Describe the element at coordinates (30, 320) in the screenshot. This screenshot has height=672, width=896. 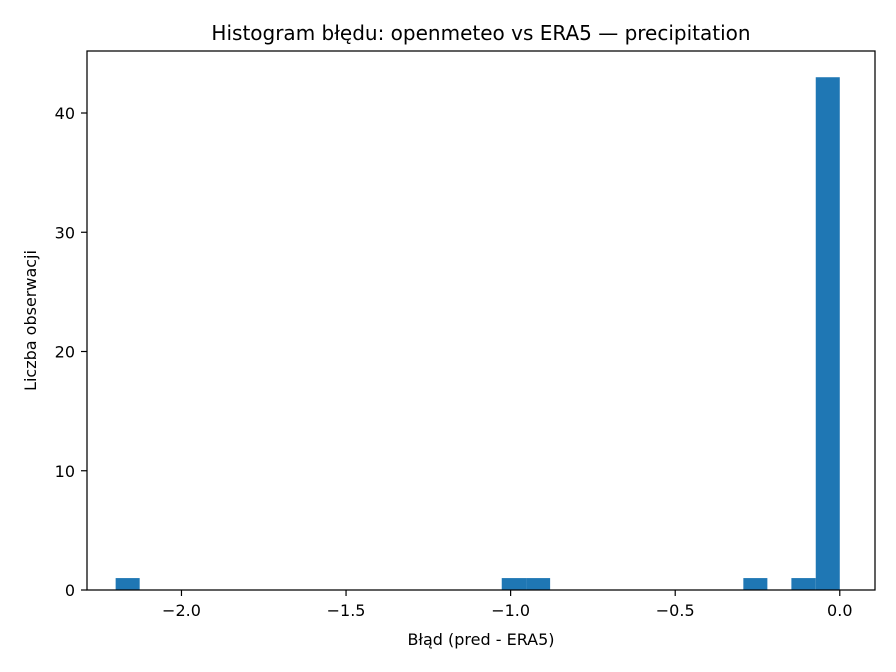
I see `y-axis-label: Liczba obserwacji` at that location.